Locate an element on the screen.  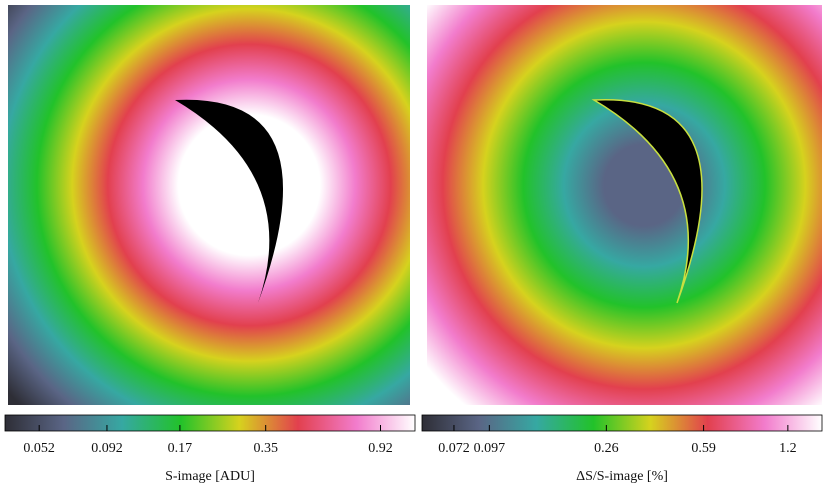
colorbar-tick-label: 0.097 is located at coordinates (490, 448).